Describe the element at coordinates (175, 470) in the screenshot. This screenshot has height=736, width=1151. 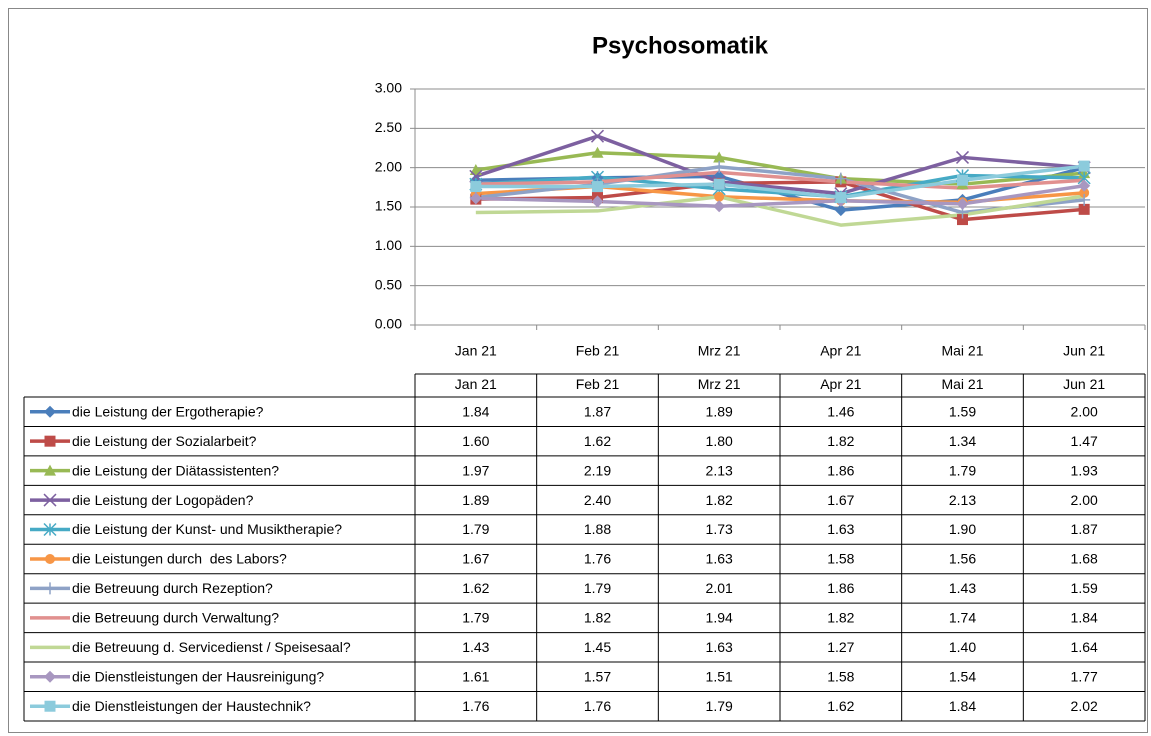
I see `legend-label: die Leistung der Diätassistenten?` at that location.